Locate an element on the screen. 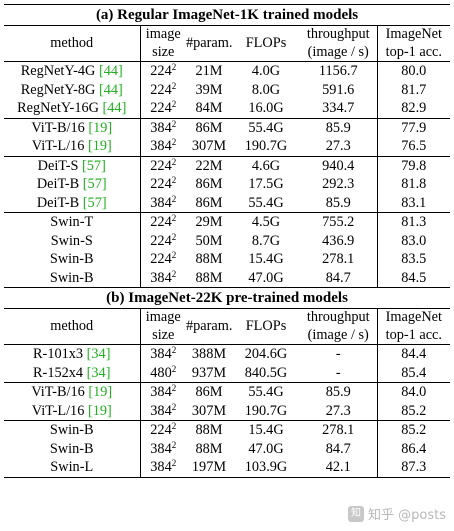  method-name: RegNetY-4G is located at coordinates (59, 71).